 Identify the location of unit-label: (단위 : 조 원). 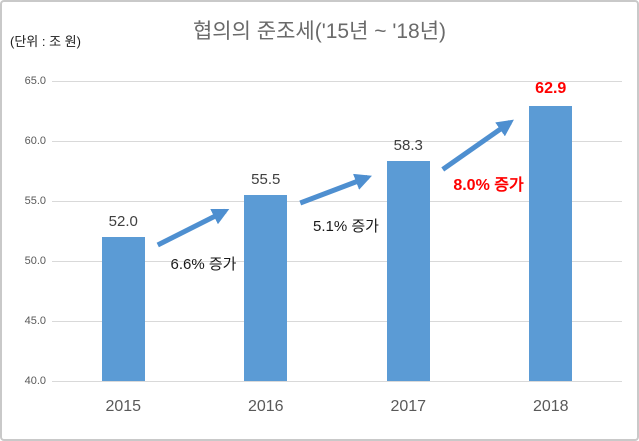
(45, 41).